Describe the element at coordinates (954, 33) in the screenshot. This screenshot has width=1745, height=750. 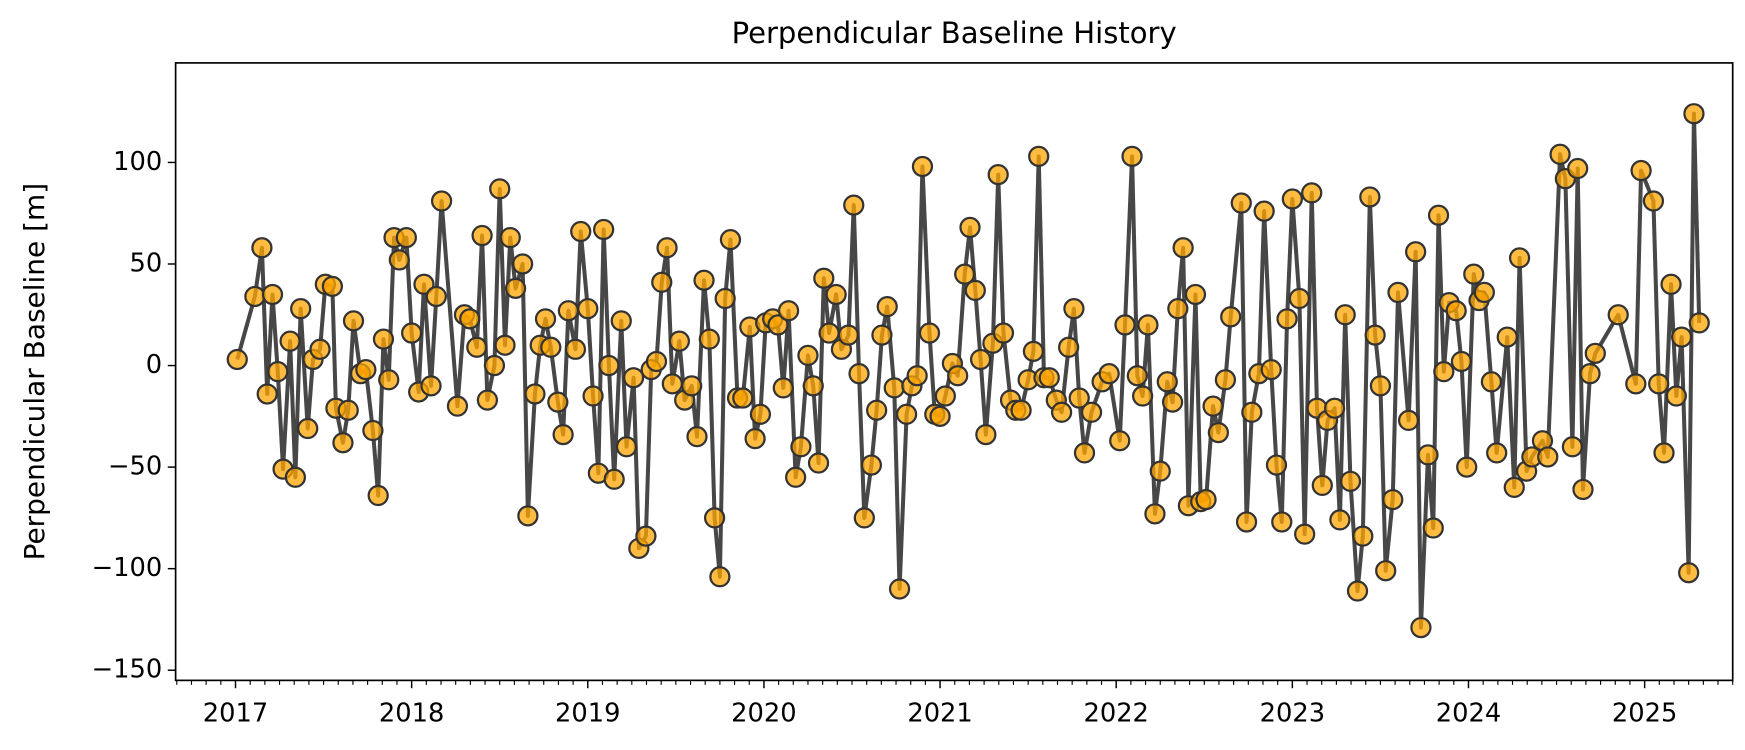
I see `chart-title: Perpendicular Baseline History` at that location.